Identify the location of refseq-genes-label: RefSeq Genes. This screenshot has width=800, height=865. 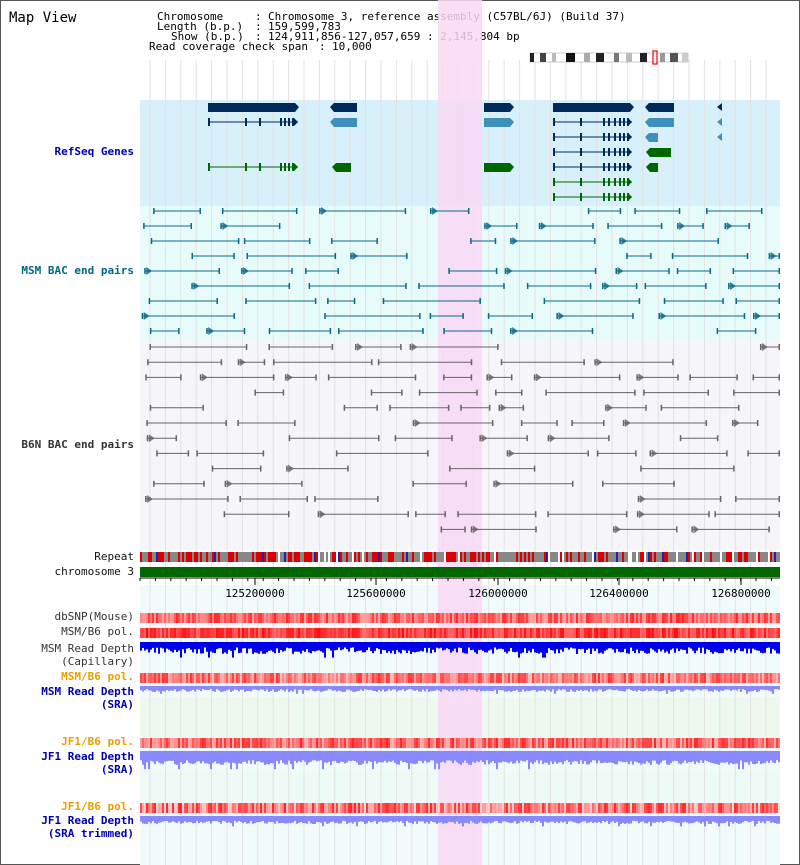
(94, 151).